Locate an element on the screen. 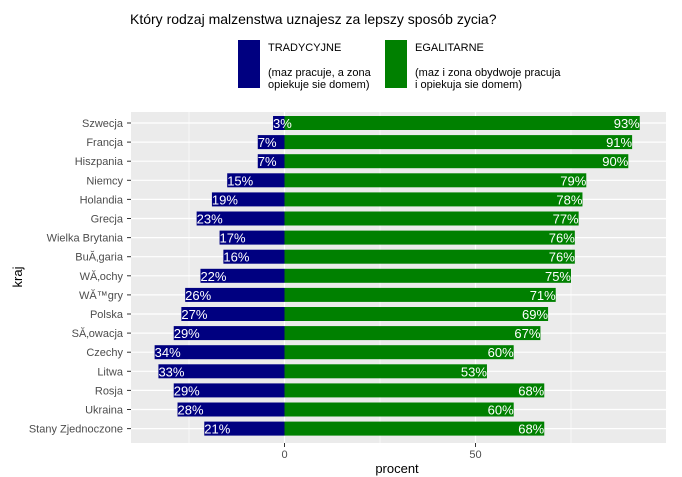 The height and width of the screenshot is (477, 682). data-label-egalitarne: 69% is located at coordinates (535, 314).